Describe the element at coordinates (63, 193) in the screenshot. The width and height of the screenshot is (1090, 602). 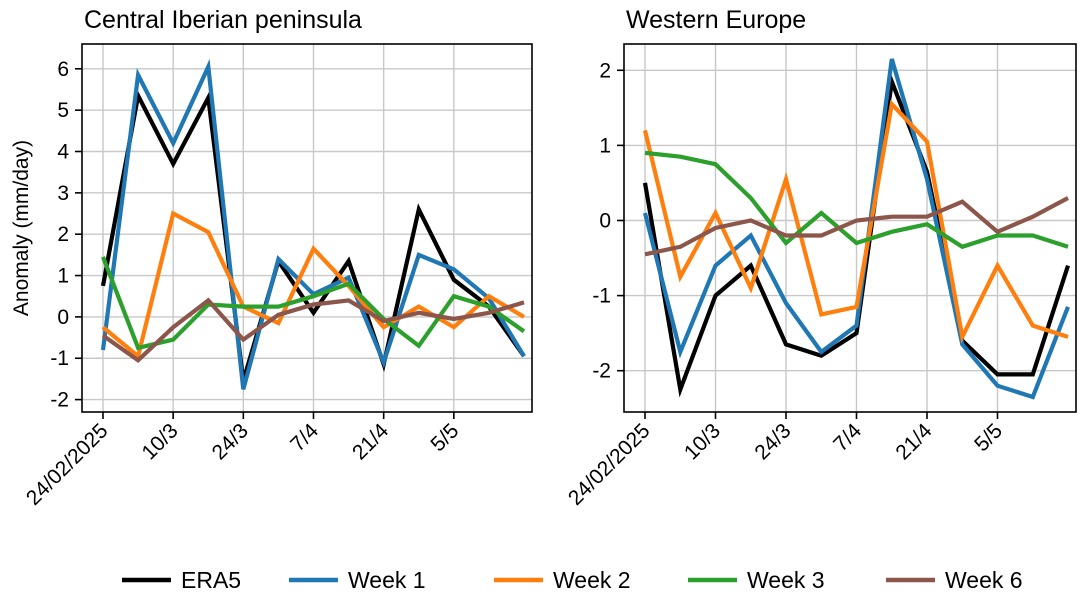
I see `y-tick-label: 3` at that location.